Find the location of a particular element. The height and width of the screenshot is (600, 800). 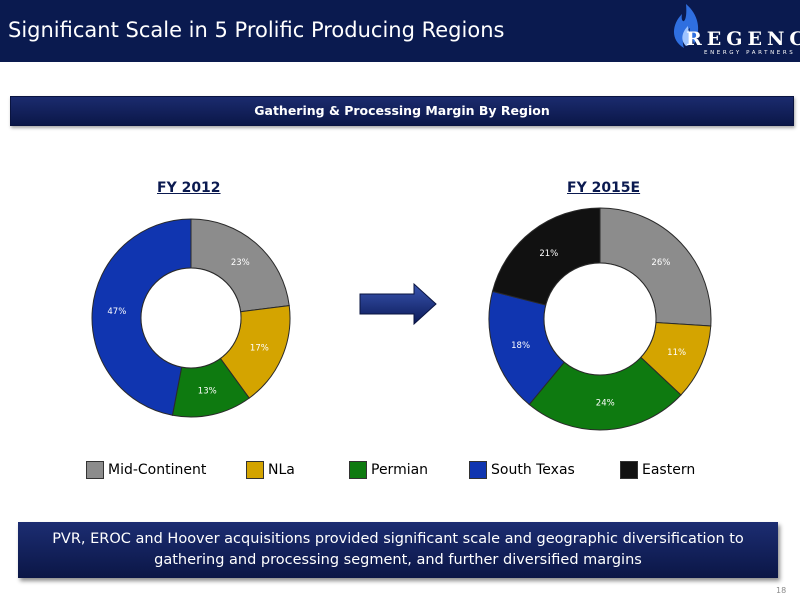

chart-title-fy2012: FY 2012 is located at coordinates (189, 188).